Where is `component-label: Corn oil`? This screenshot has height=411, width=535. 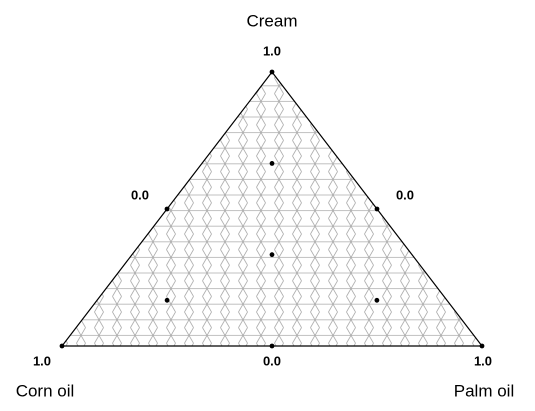
component-label: Corn oil is located at coordinates (45, 390).